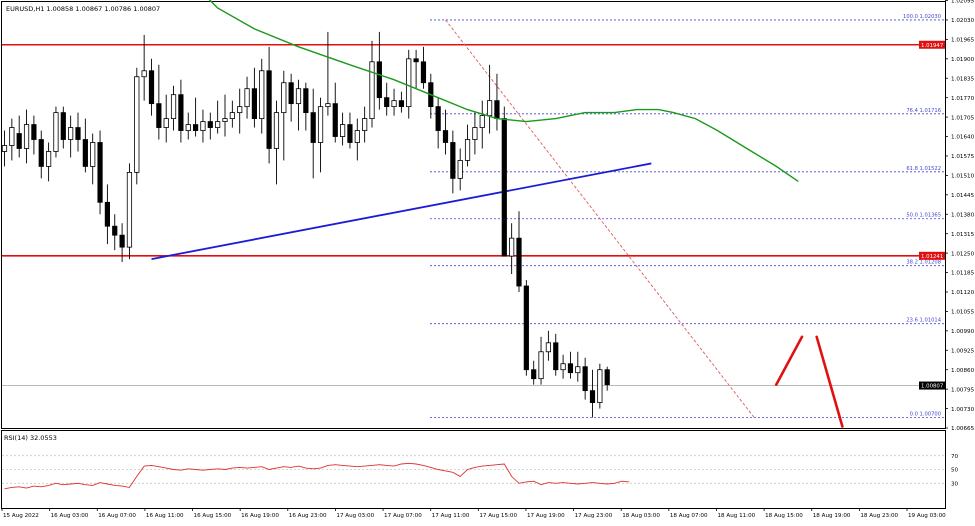  Describe the element at coordinates (260, 516) in the screenshot. I see `time-tick-label: 16 Aug 19:00` at that location.